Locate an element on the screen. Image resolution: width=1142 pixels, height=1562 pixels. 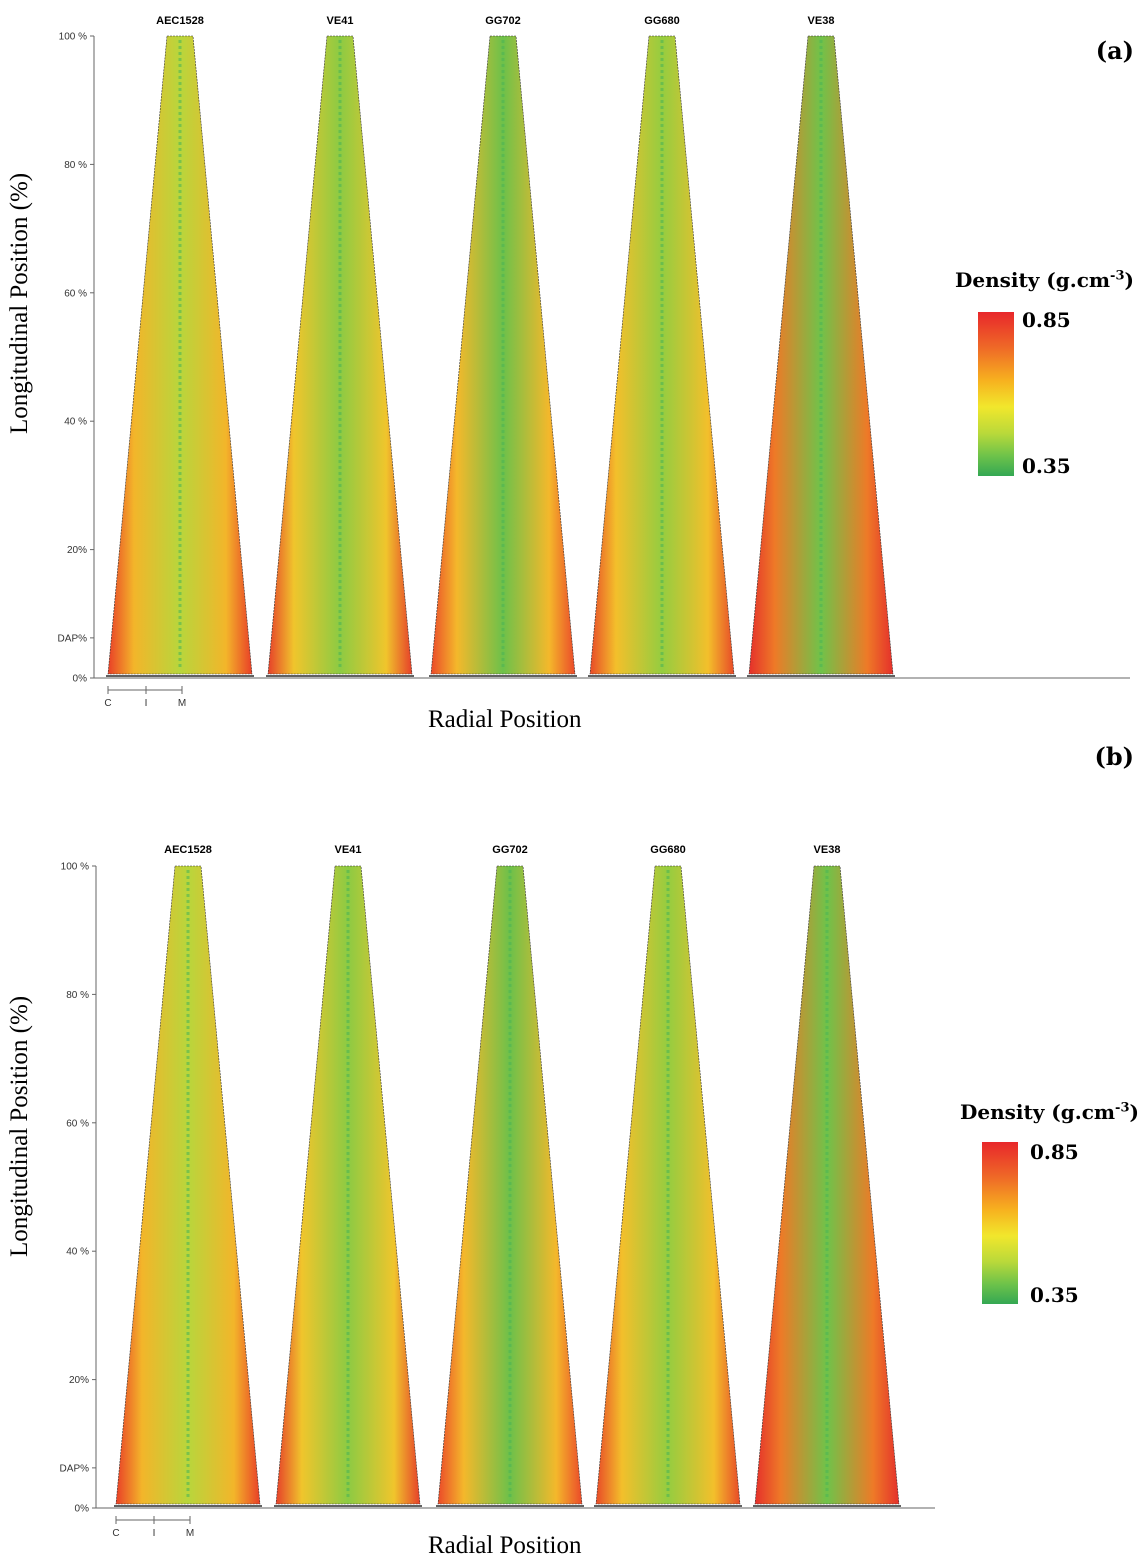
panel-label: (a) is located at coordinates (1114, 50).